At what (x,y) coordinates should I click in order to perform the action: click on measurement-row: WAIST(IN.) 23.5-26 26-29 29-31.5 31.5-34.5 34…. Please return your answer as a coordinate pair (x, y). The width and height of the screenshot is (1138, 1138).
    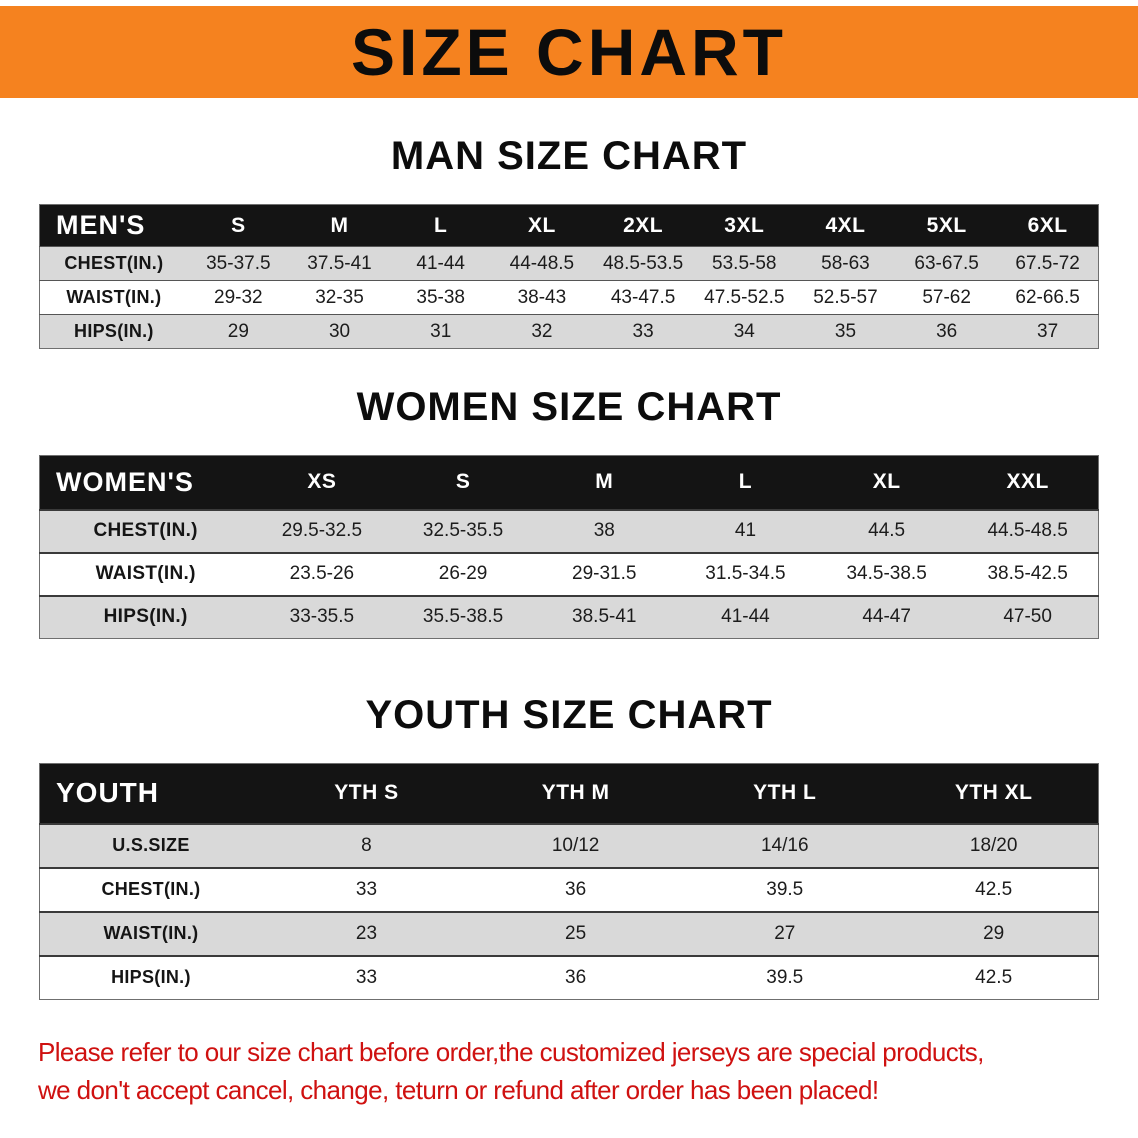
    Looking at the image, I should click on (569, 574).